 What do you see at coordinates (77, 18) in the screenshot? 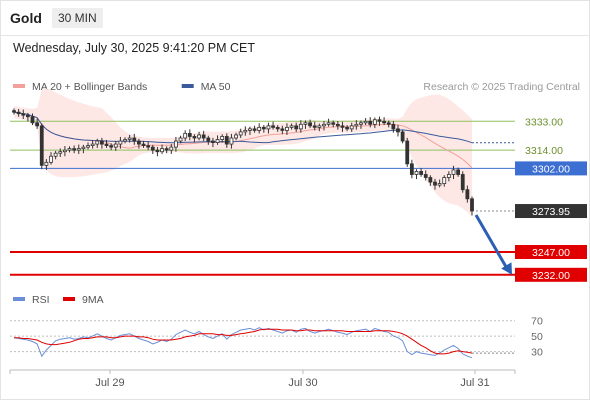
I see `timeframe-badge: 30 MIN` at bounding box center [77, 18].